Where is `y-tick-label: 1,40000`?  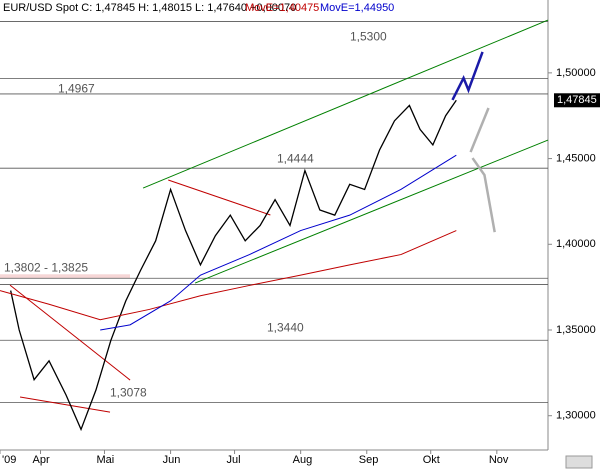
y-tick-label: 1,40000 is located at coordinates (576, 244).